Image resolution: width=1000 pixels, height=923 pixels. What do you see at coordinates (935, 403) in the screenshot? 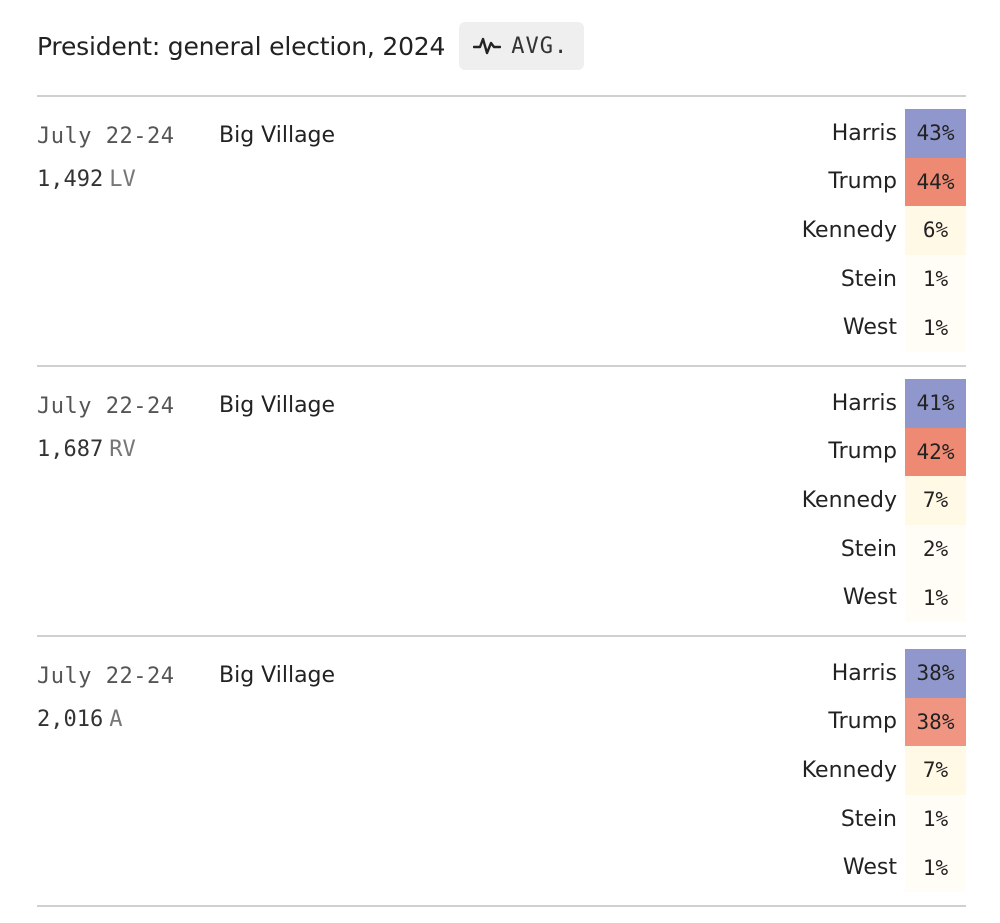
I see `result-pct: 41%` at bounding box center [935, 403].